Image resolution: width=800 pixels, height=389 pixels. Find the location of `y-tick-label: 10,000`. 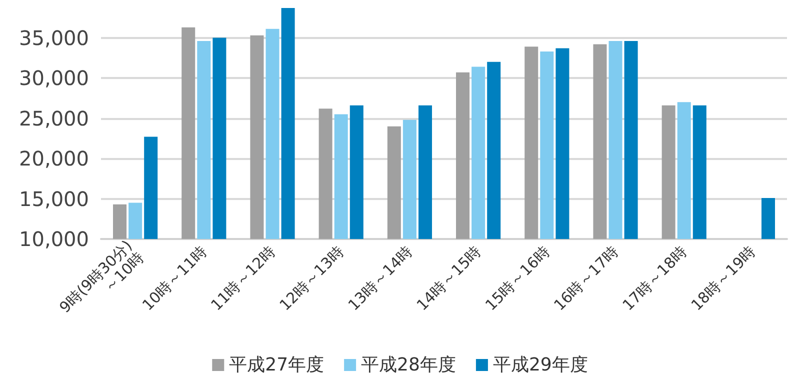

y-tick-label: 10,000 is located at coordinates (54, 239).